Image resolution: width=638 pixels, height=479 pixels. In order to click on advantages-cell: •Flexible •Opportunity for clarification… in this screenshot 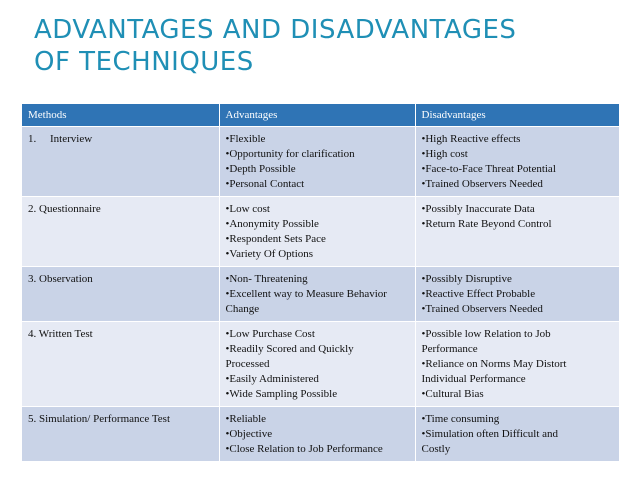, I will do `click(317, 161)`.